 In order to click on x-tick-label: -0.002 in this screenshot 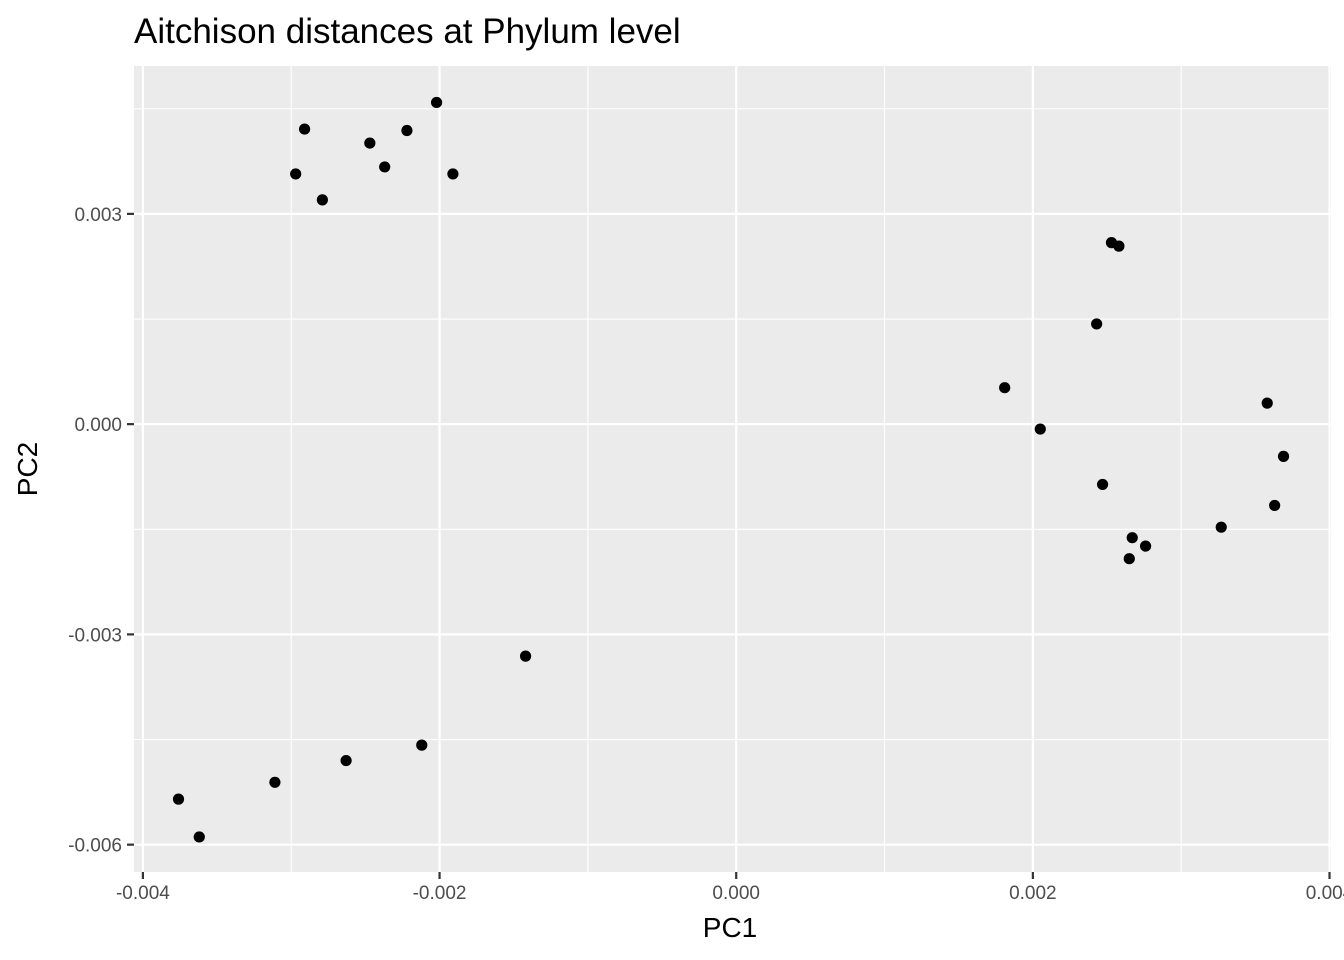, I will do `click(440, 893)`.